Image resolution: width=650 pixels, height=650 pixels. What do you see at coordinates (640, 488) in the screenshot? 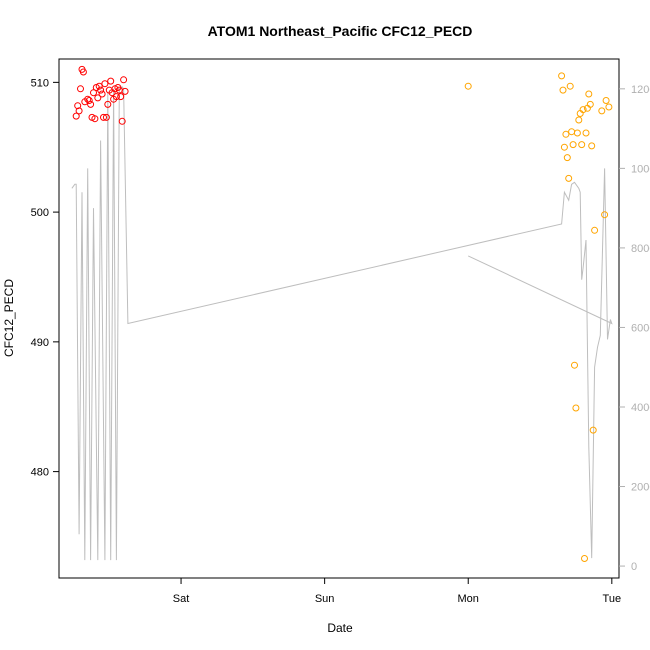
I see `y2-tick-label: 2000` at bounding box center [640, 488].